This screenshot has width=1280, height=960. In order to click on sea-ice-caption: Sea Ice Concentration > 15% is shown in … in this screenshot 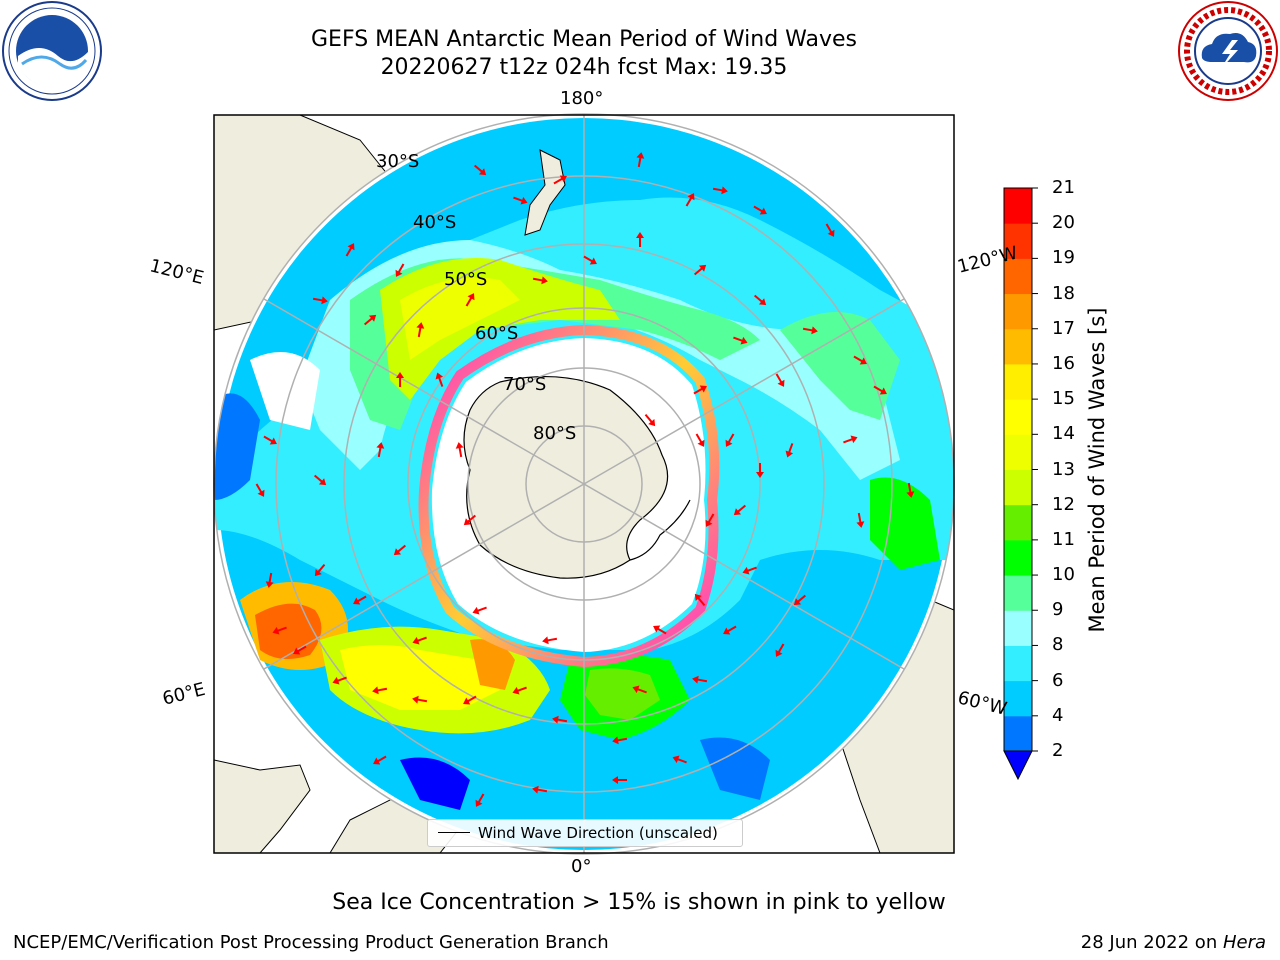, I will do `click(639, 902)`.